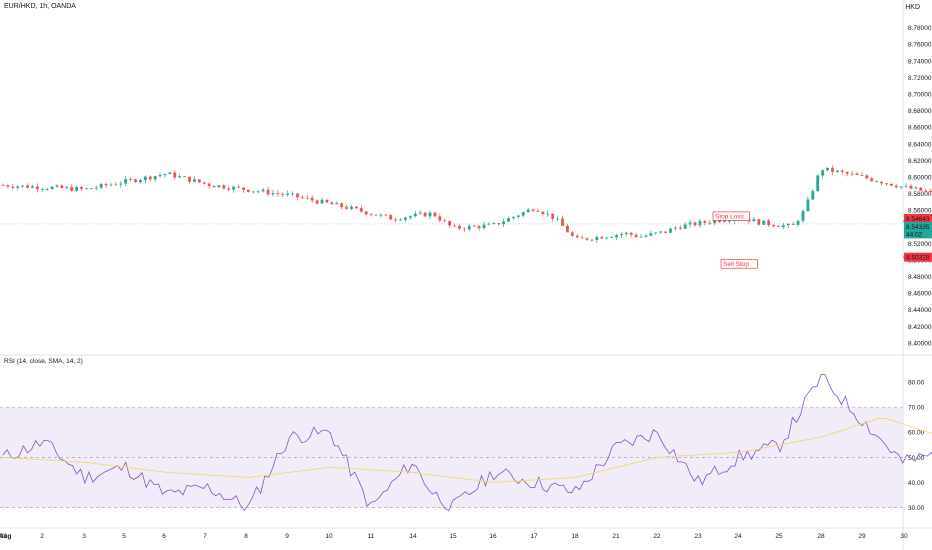 The height and width of the screenshot is (550, 932). I want to click on price-tick-label: 8.52000, so click(920, 244).